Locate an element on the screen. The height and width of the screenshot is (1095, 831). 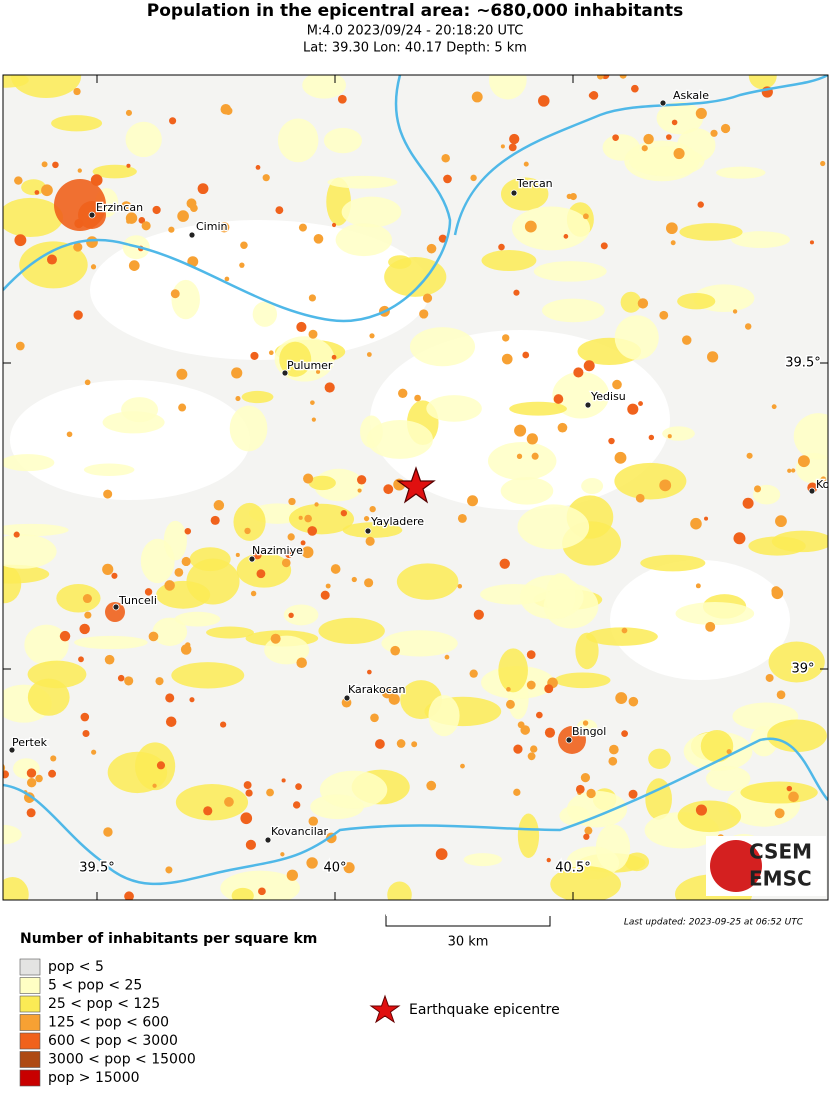
legend-swatch is located at coordinates (30, 985).